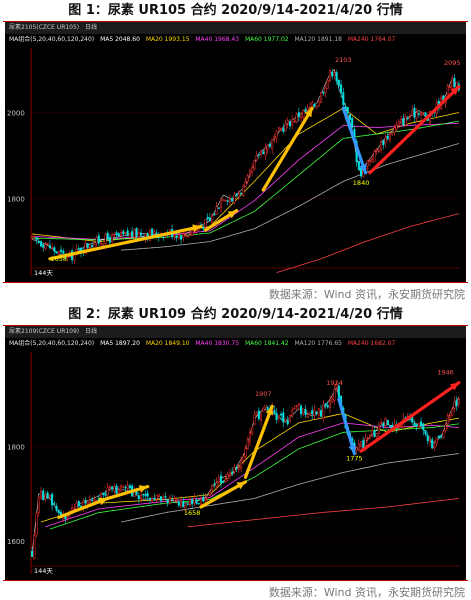 This screenshot has width=471, height=600. What do you see at coordinates (323, 513) in the screenshot?
I see `ma-line-ma240` at bounding box center [323, 513].